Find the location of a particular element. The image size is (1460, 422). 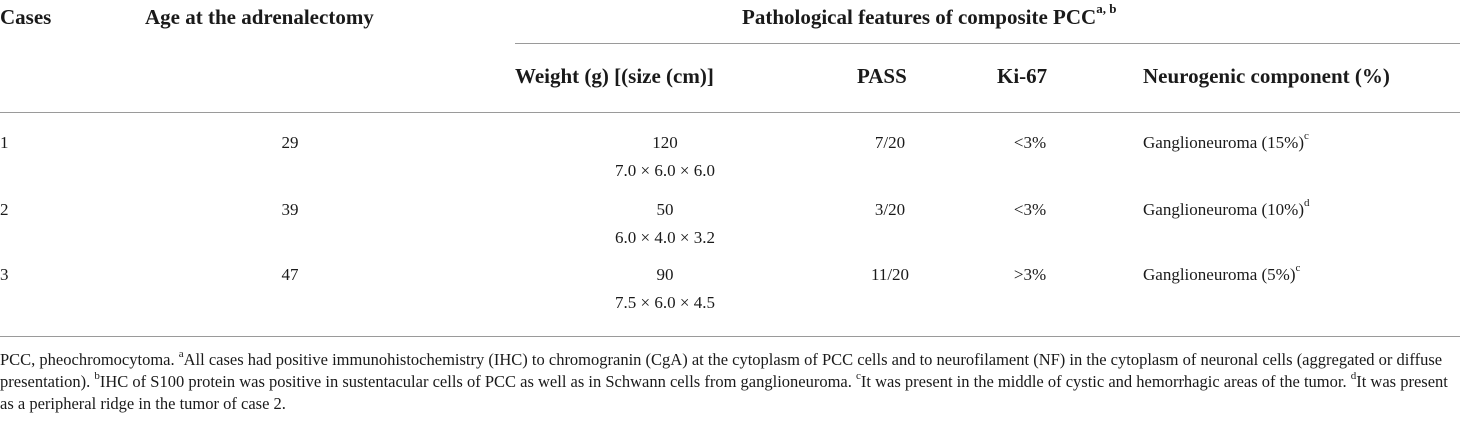

cell-pass: 11/20 is located at coordinates (890, 274).